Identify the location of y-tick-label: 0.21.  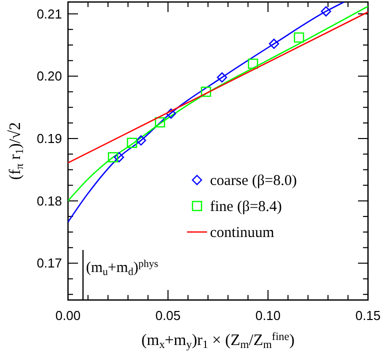
(49, 14).